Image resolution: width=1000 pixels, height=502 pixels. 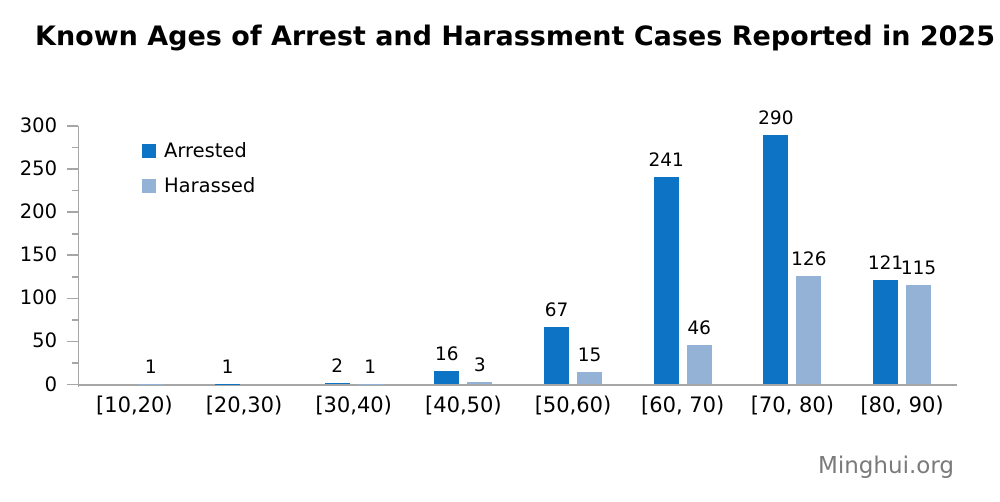 I want to click on bar-value-label: 67, so click(x=556, y=310).